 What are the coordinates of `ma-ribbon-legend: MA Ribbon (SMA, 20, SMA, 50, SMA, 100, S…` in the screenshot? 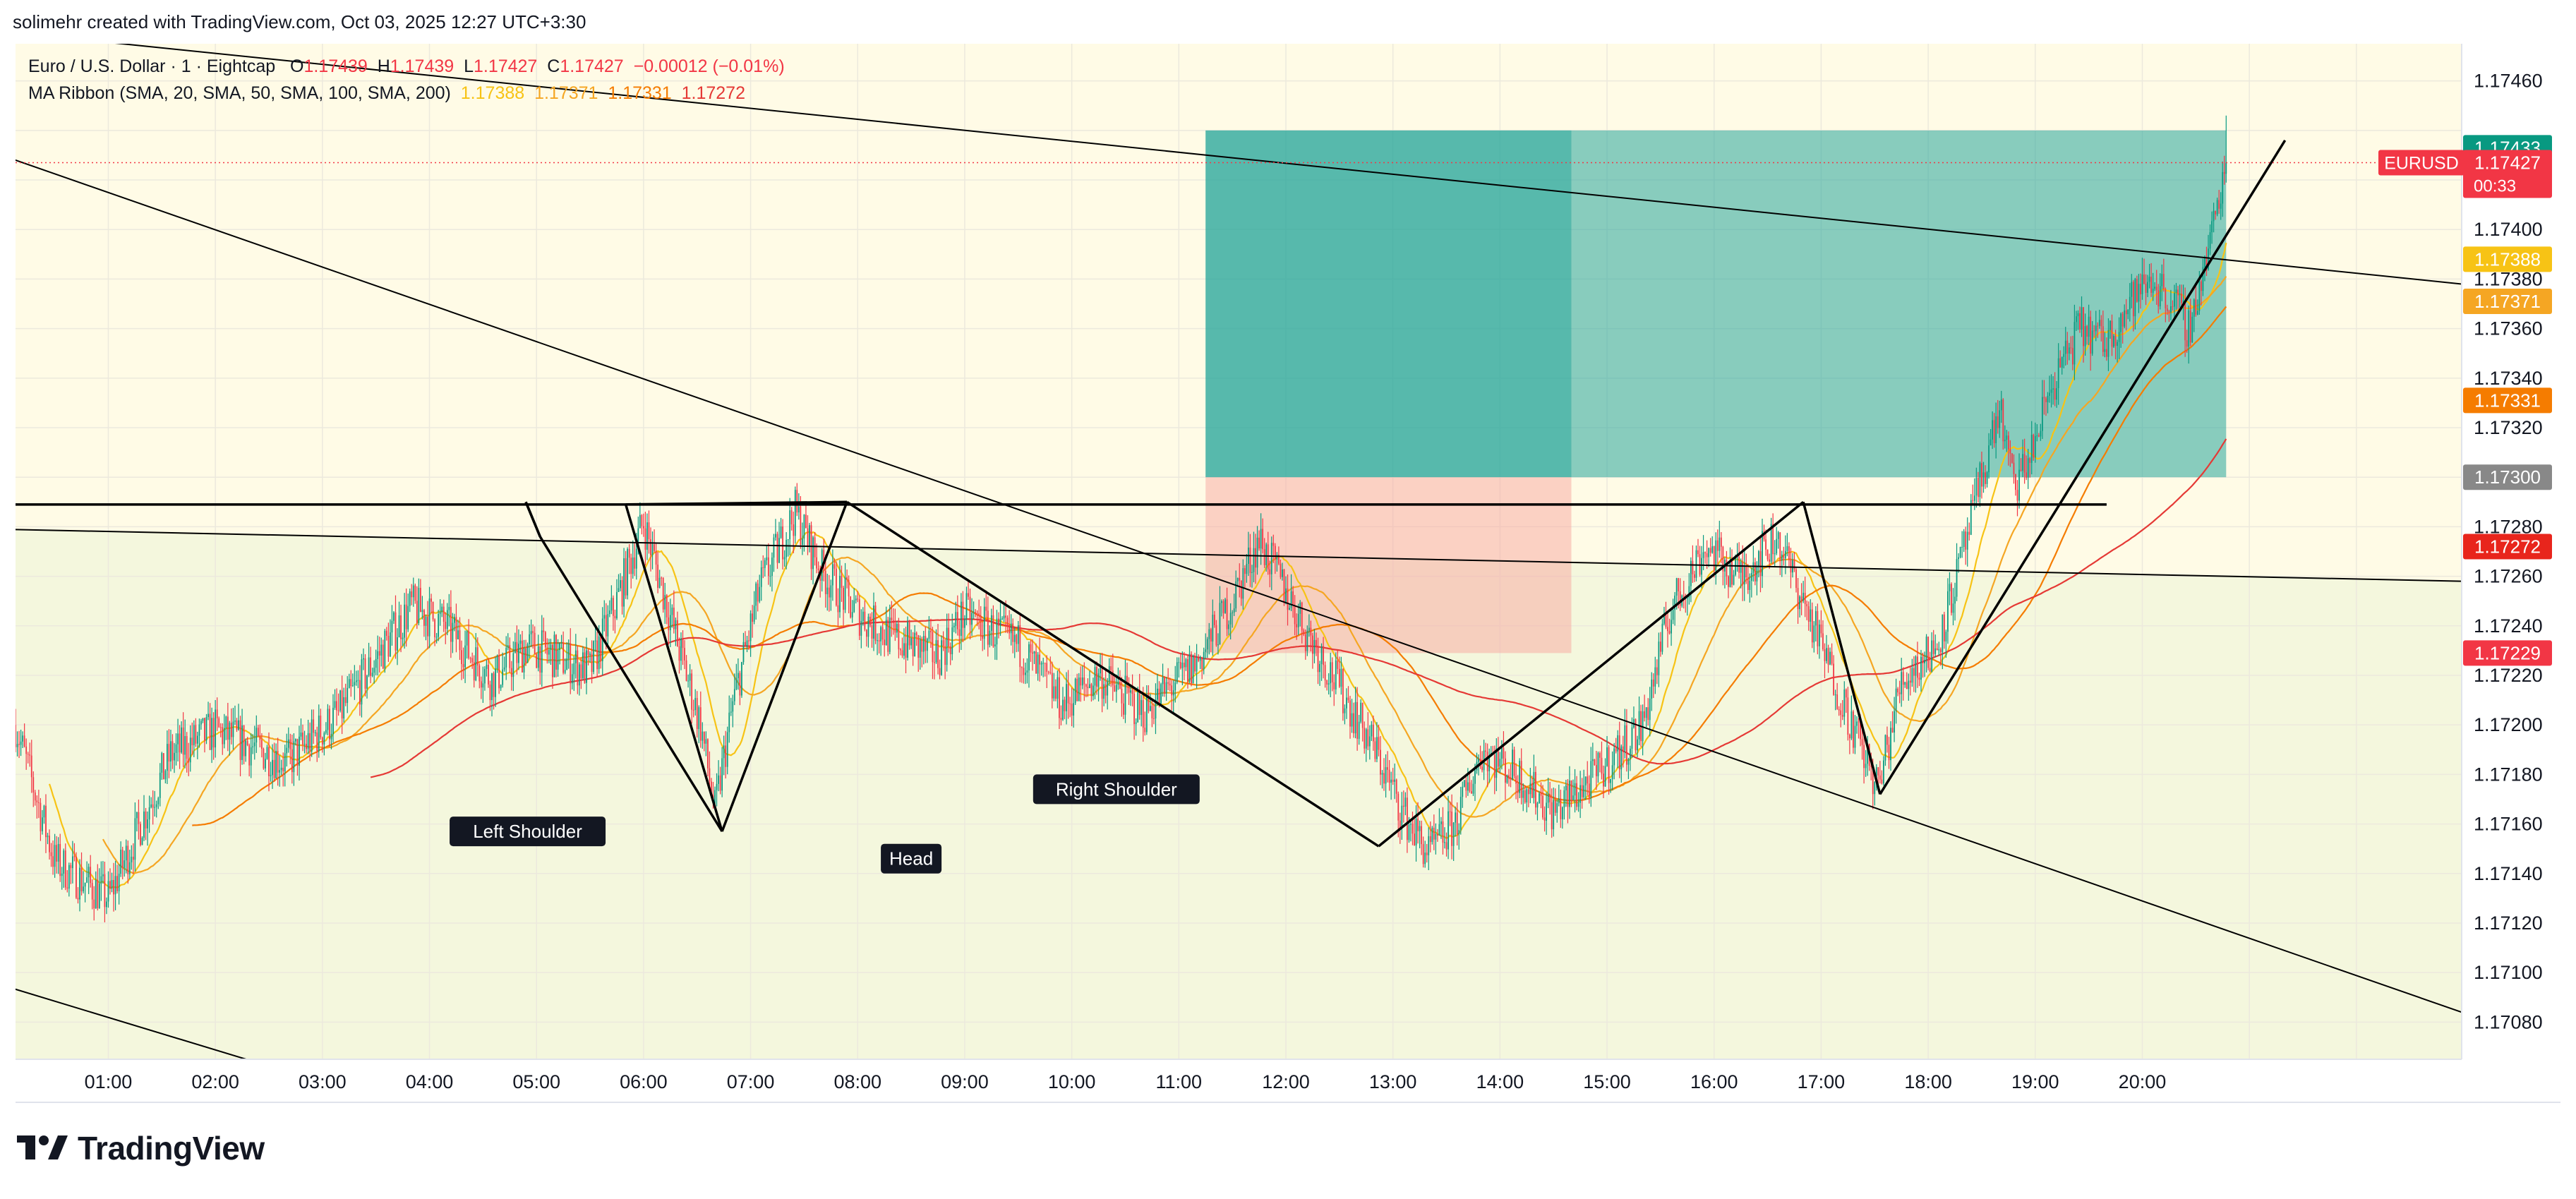 It's located at (386, 94).